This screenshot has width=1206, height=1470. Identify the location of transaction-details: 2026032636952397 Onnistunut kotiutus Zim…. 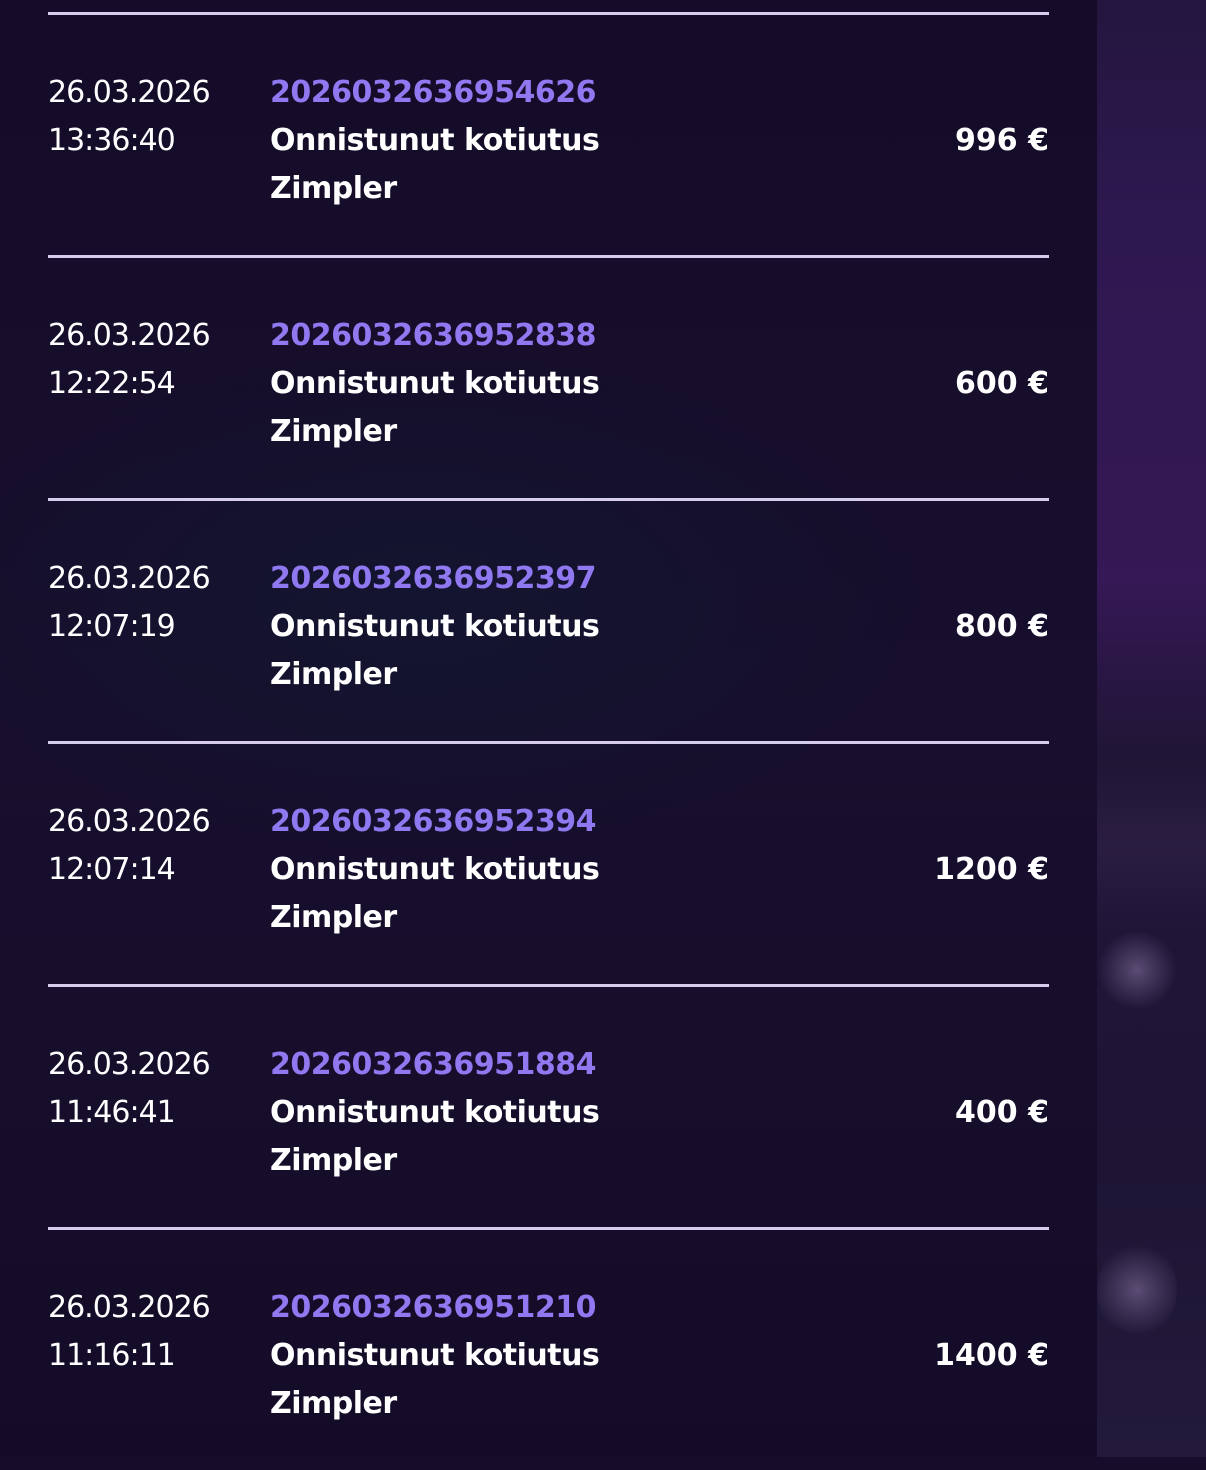
(435, 627).